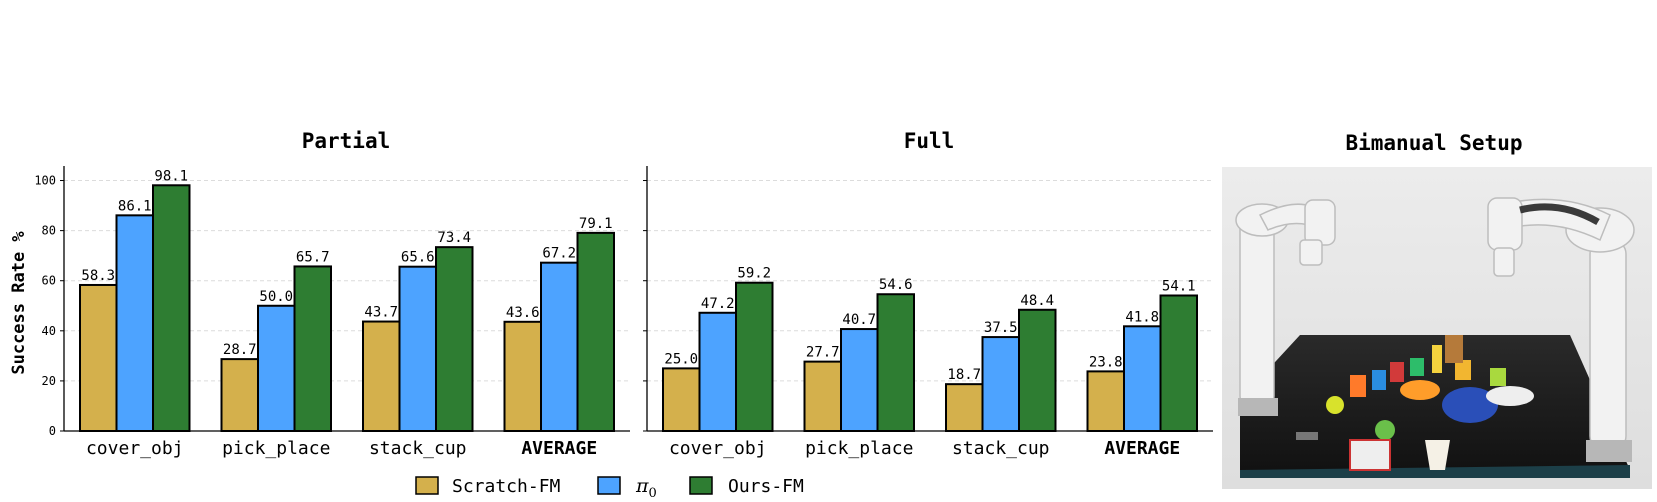 The width and height of the screenshot is (1657, 502). I want to click on data-label-partial-cover-obj-0: 86.1, so click(135, 206).